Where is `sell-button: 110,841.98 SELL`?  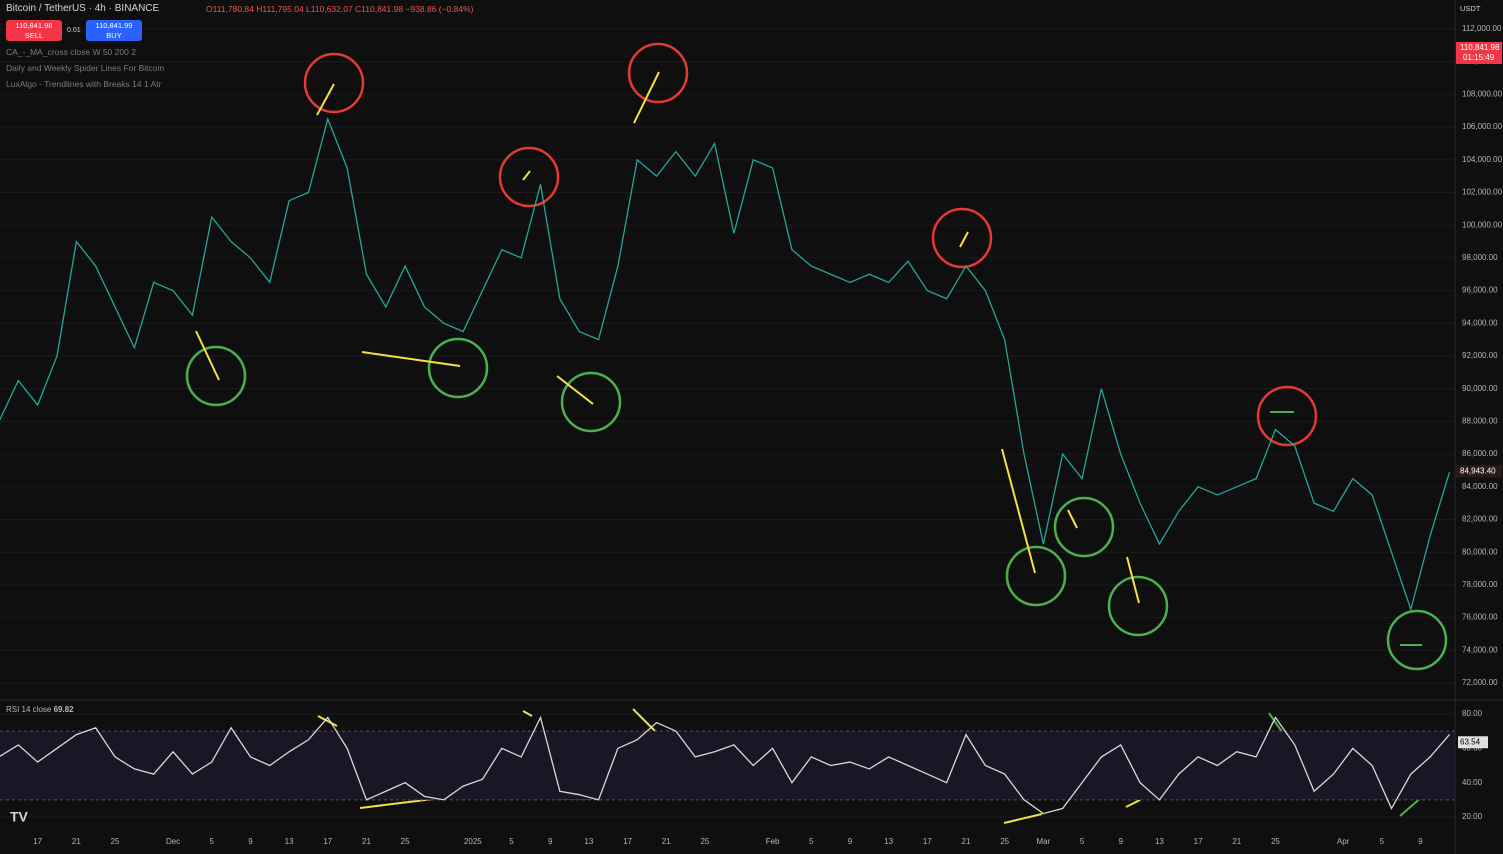
sell-button: 110,841.98 SELL is located at coordinates (34, 30).